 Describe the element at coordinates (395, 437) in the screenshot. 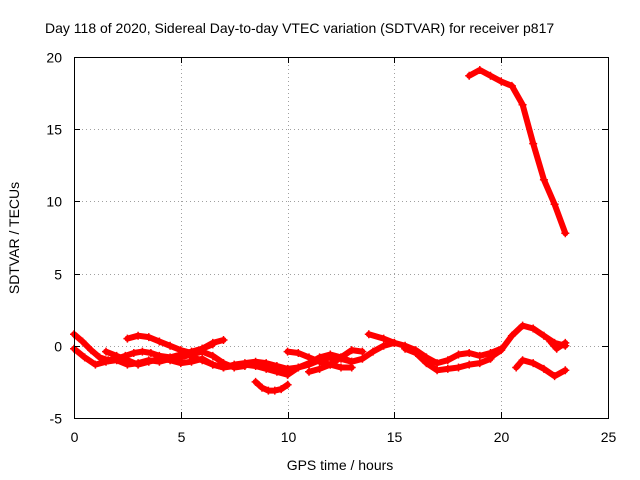

I see `x-tick-label: 15` at that location.